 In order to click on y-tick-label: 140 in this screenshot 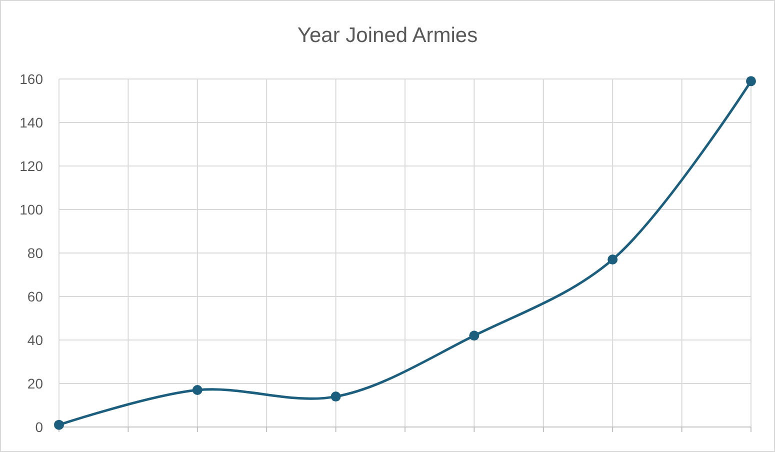, I will do `click(32, 122)`.